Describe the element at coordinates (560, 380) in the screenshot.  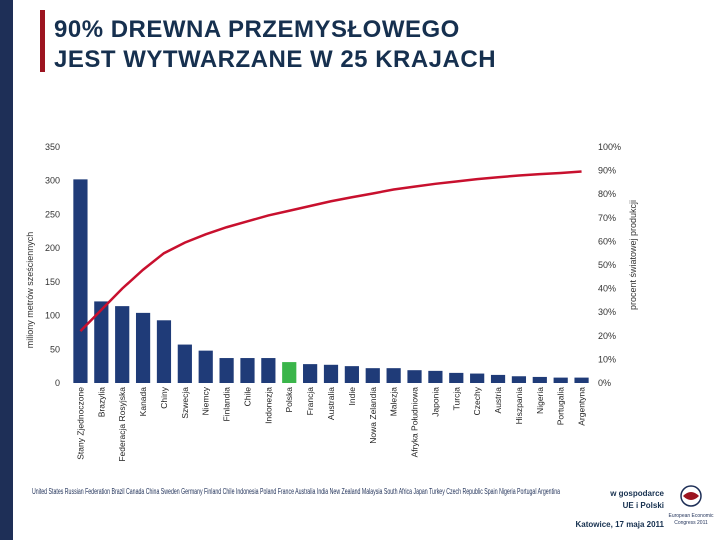
I see `bar-portugalia` at that location.